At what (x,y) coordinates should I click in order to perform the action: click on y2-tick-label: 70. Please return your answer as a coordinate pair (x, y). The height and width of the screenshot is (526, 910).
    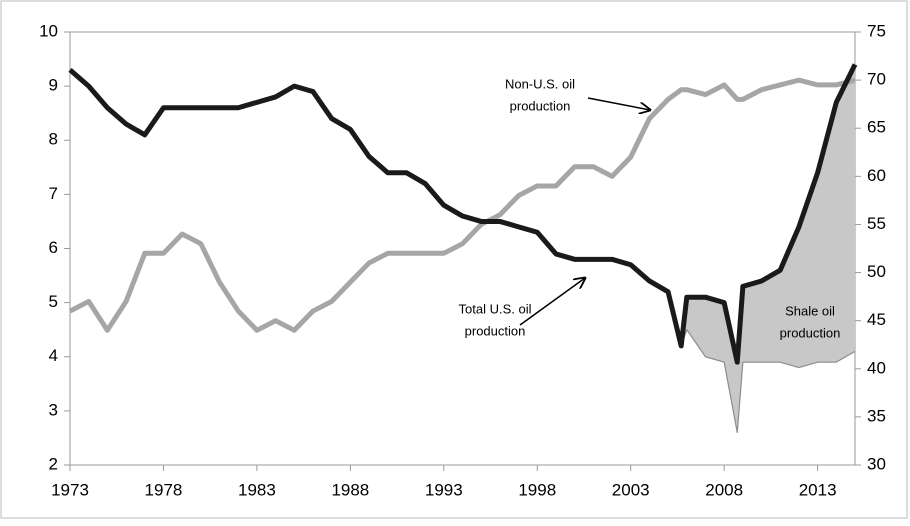
    Looking at the image, I should click on (876, 79).